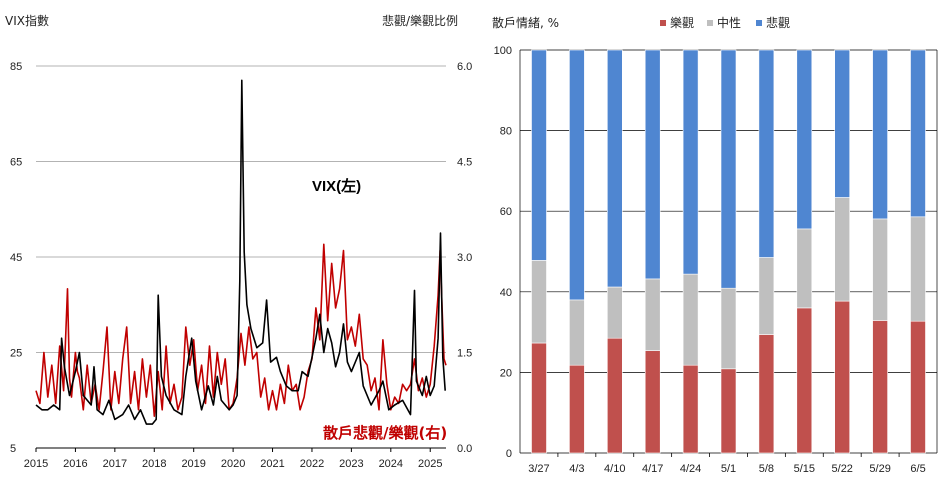 This screenshot has width=945, height=483. I want to click on x-tick-label: 2019, so click(193, 464).